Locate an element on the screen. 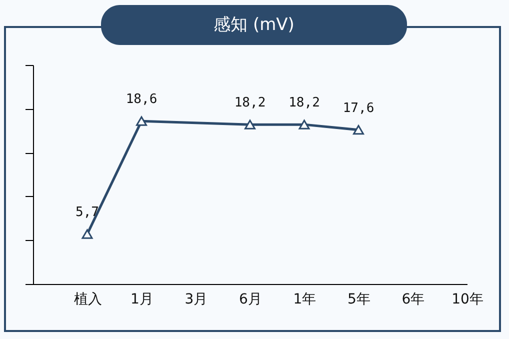 This screenshot has height=339, width=509. data-label: 17,6 is located at coordinates (358, 108).